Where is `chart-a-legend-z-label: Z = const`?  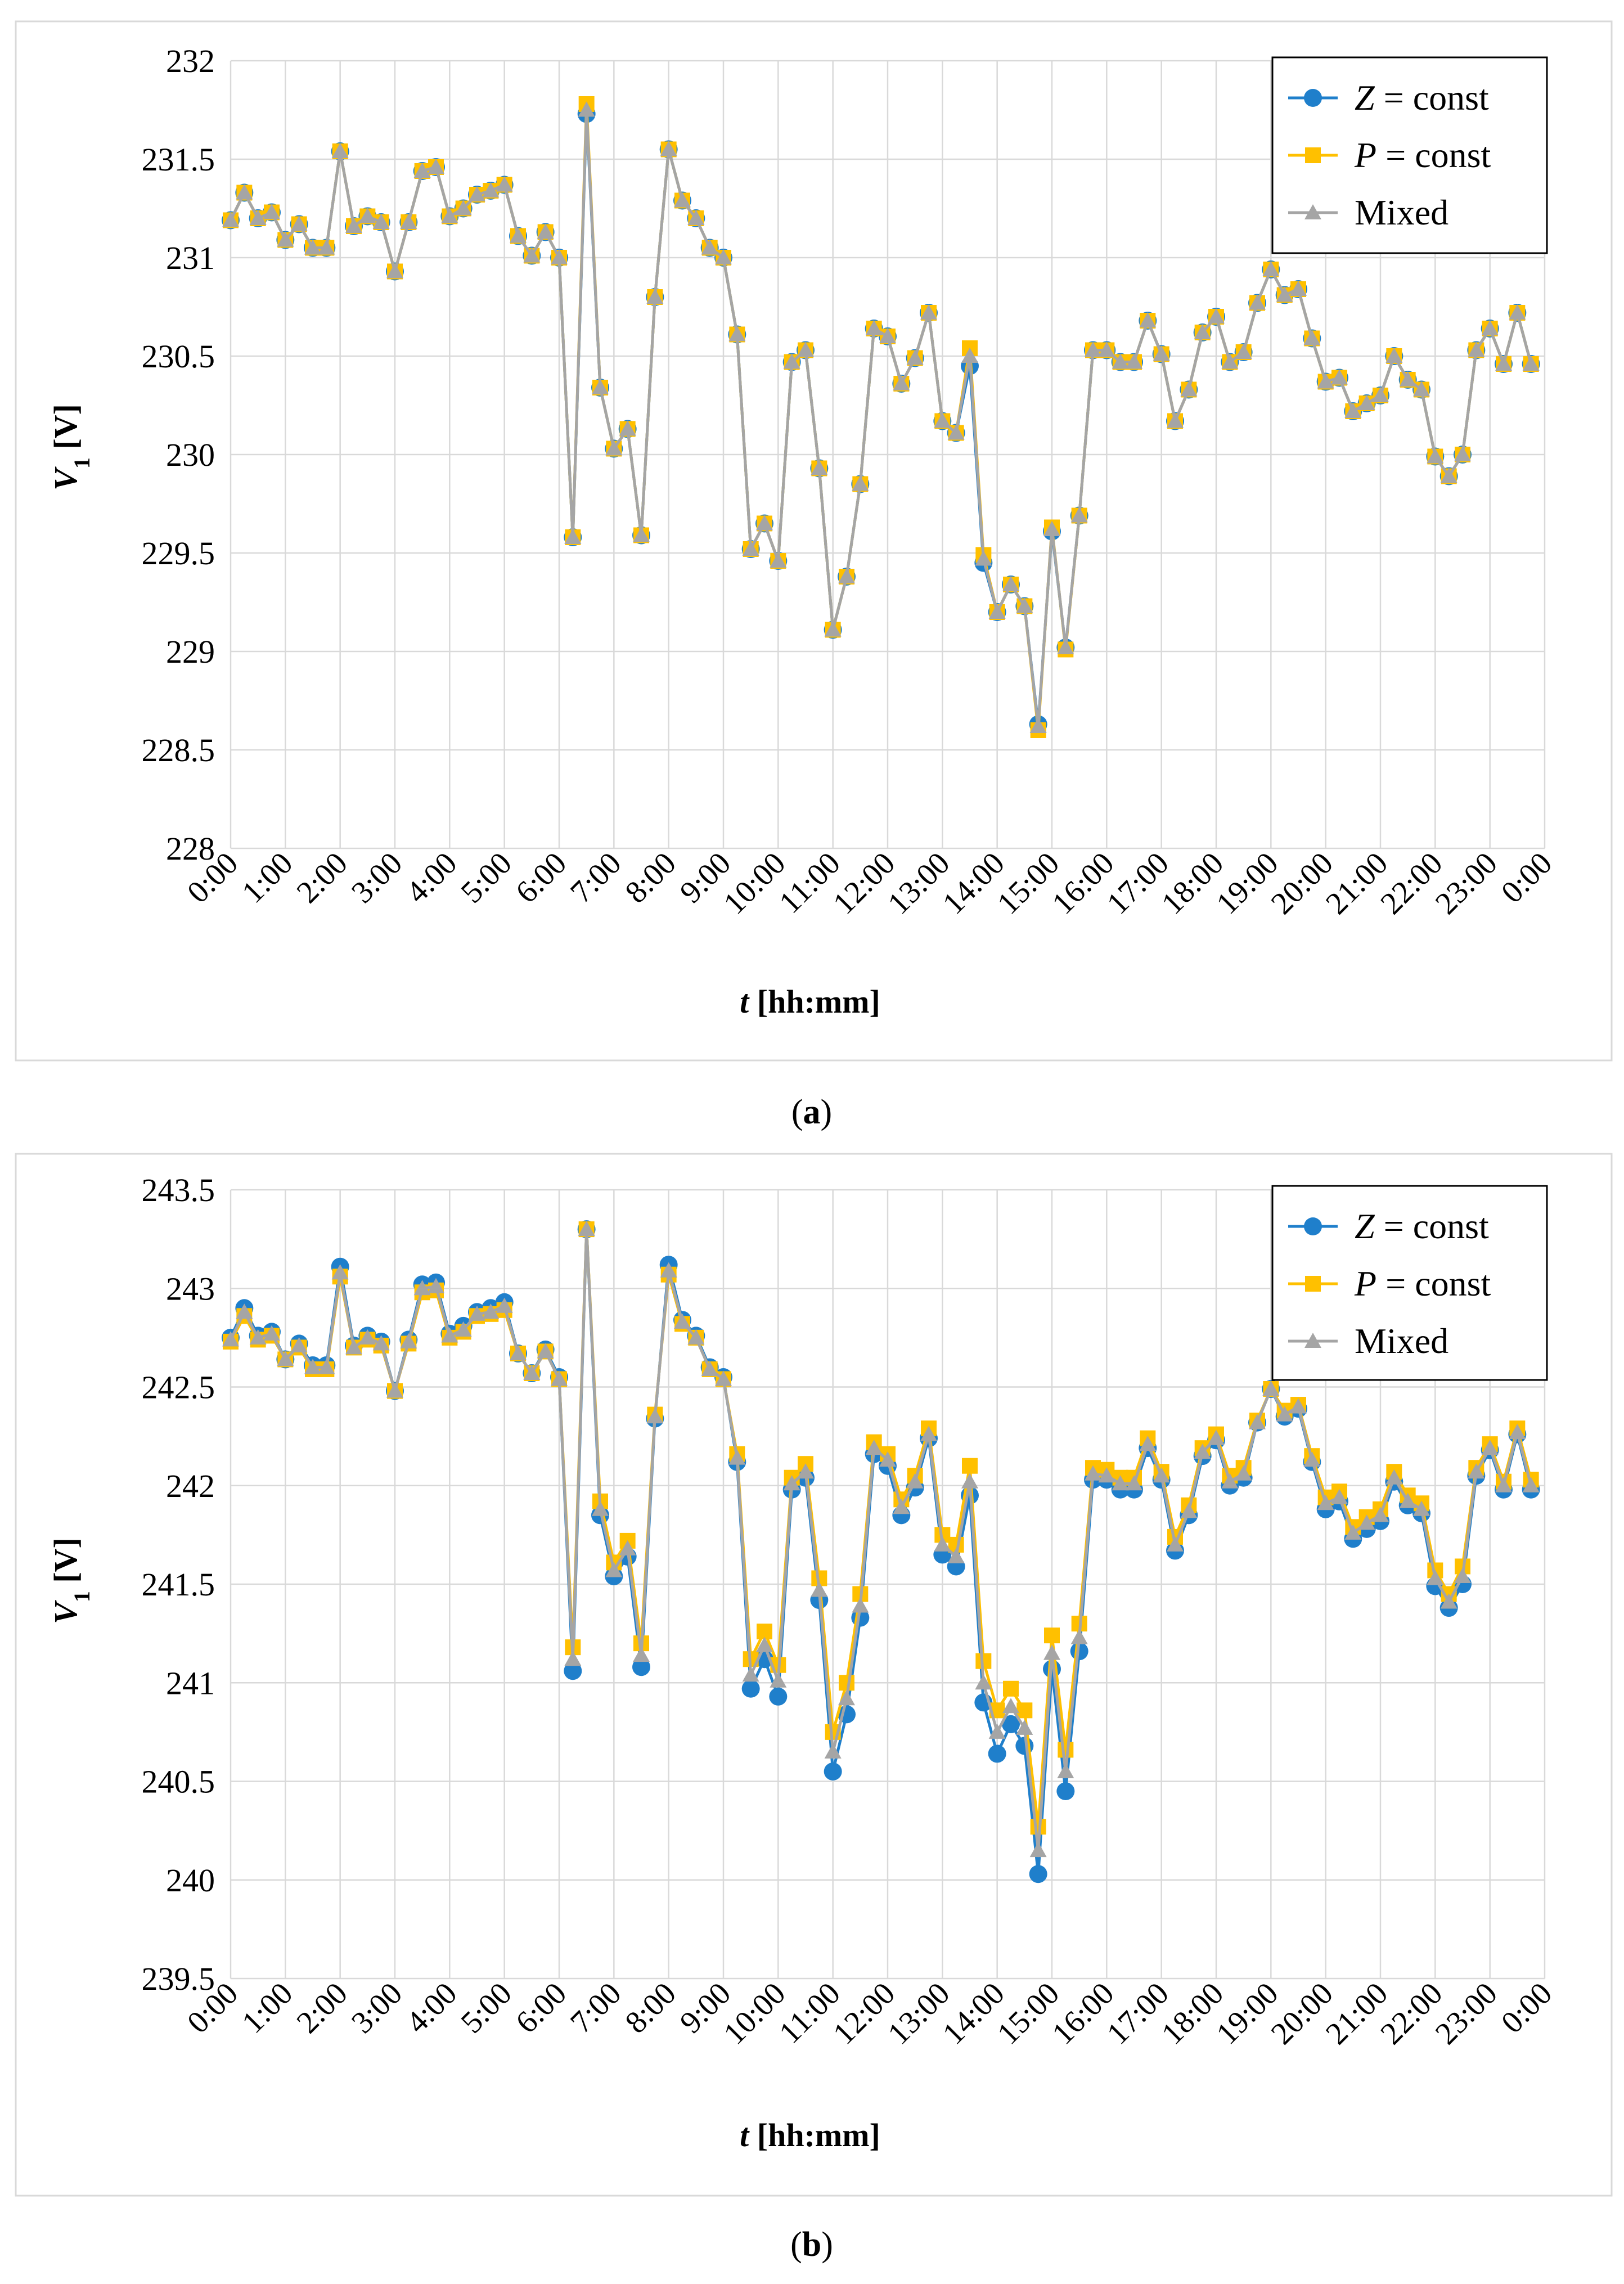 chart-a-legend-z-label: Z = const is located at coordinates (1422, 98).